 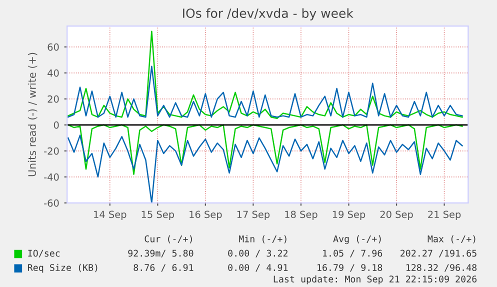 What do you see at coordinates (63, 268) in the screenshot?
I see `legend-label: Req Size (KB)` at bounding box center [63, 268].